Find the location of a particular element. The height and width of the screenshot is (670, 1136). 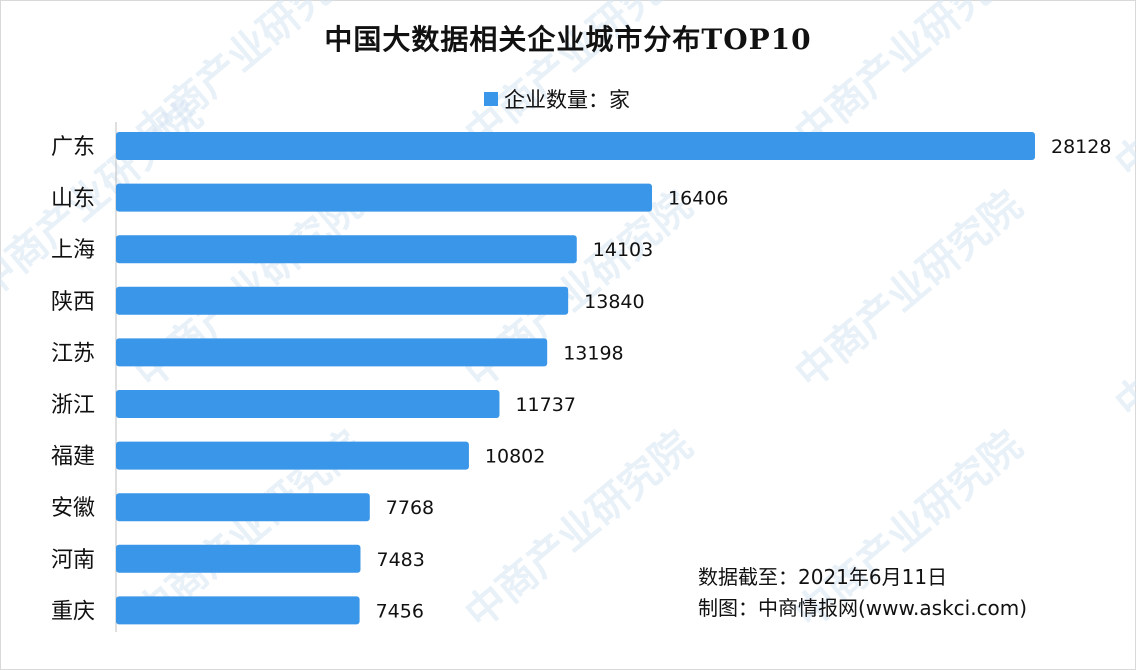

category-label: 重庆 is located at coordinates (73, 611).